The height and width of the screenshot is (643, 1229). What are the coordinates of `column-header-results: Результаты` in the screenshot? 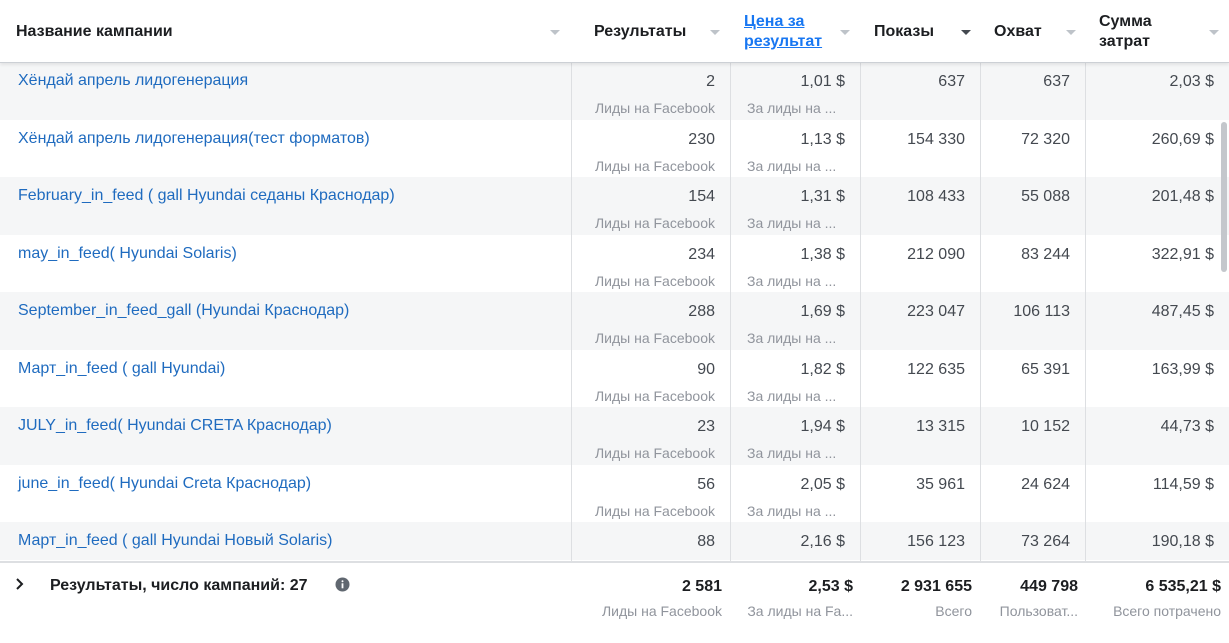 It's located at (650, 31).